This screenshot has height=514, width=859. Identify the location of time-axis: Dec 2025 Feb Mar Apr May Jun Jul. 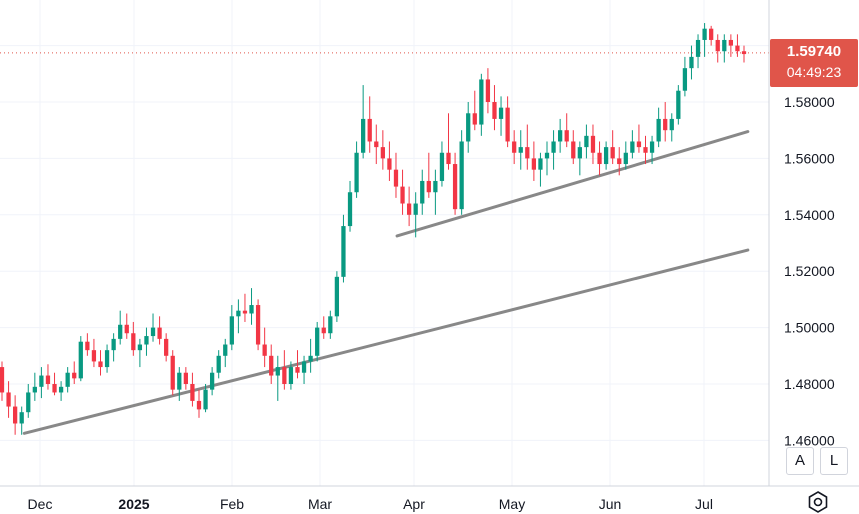
(370, 504).